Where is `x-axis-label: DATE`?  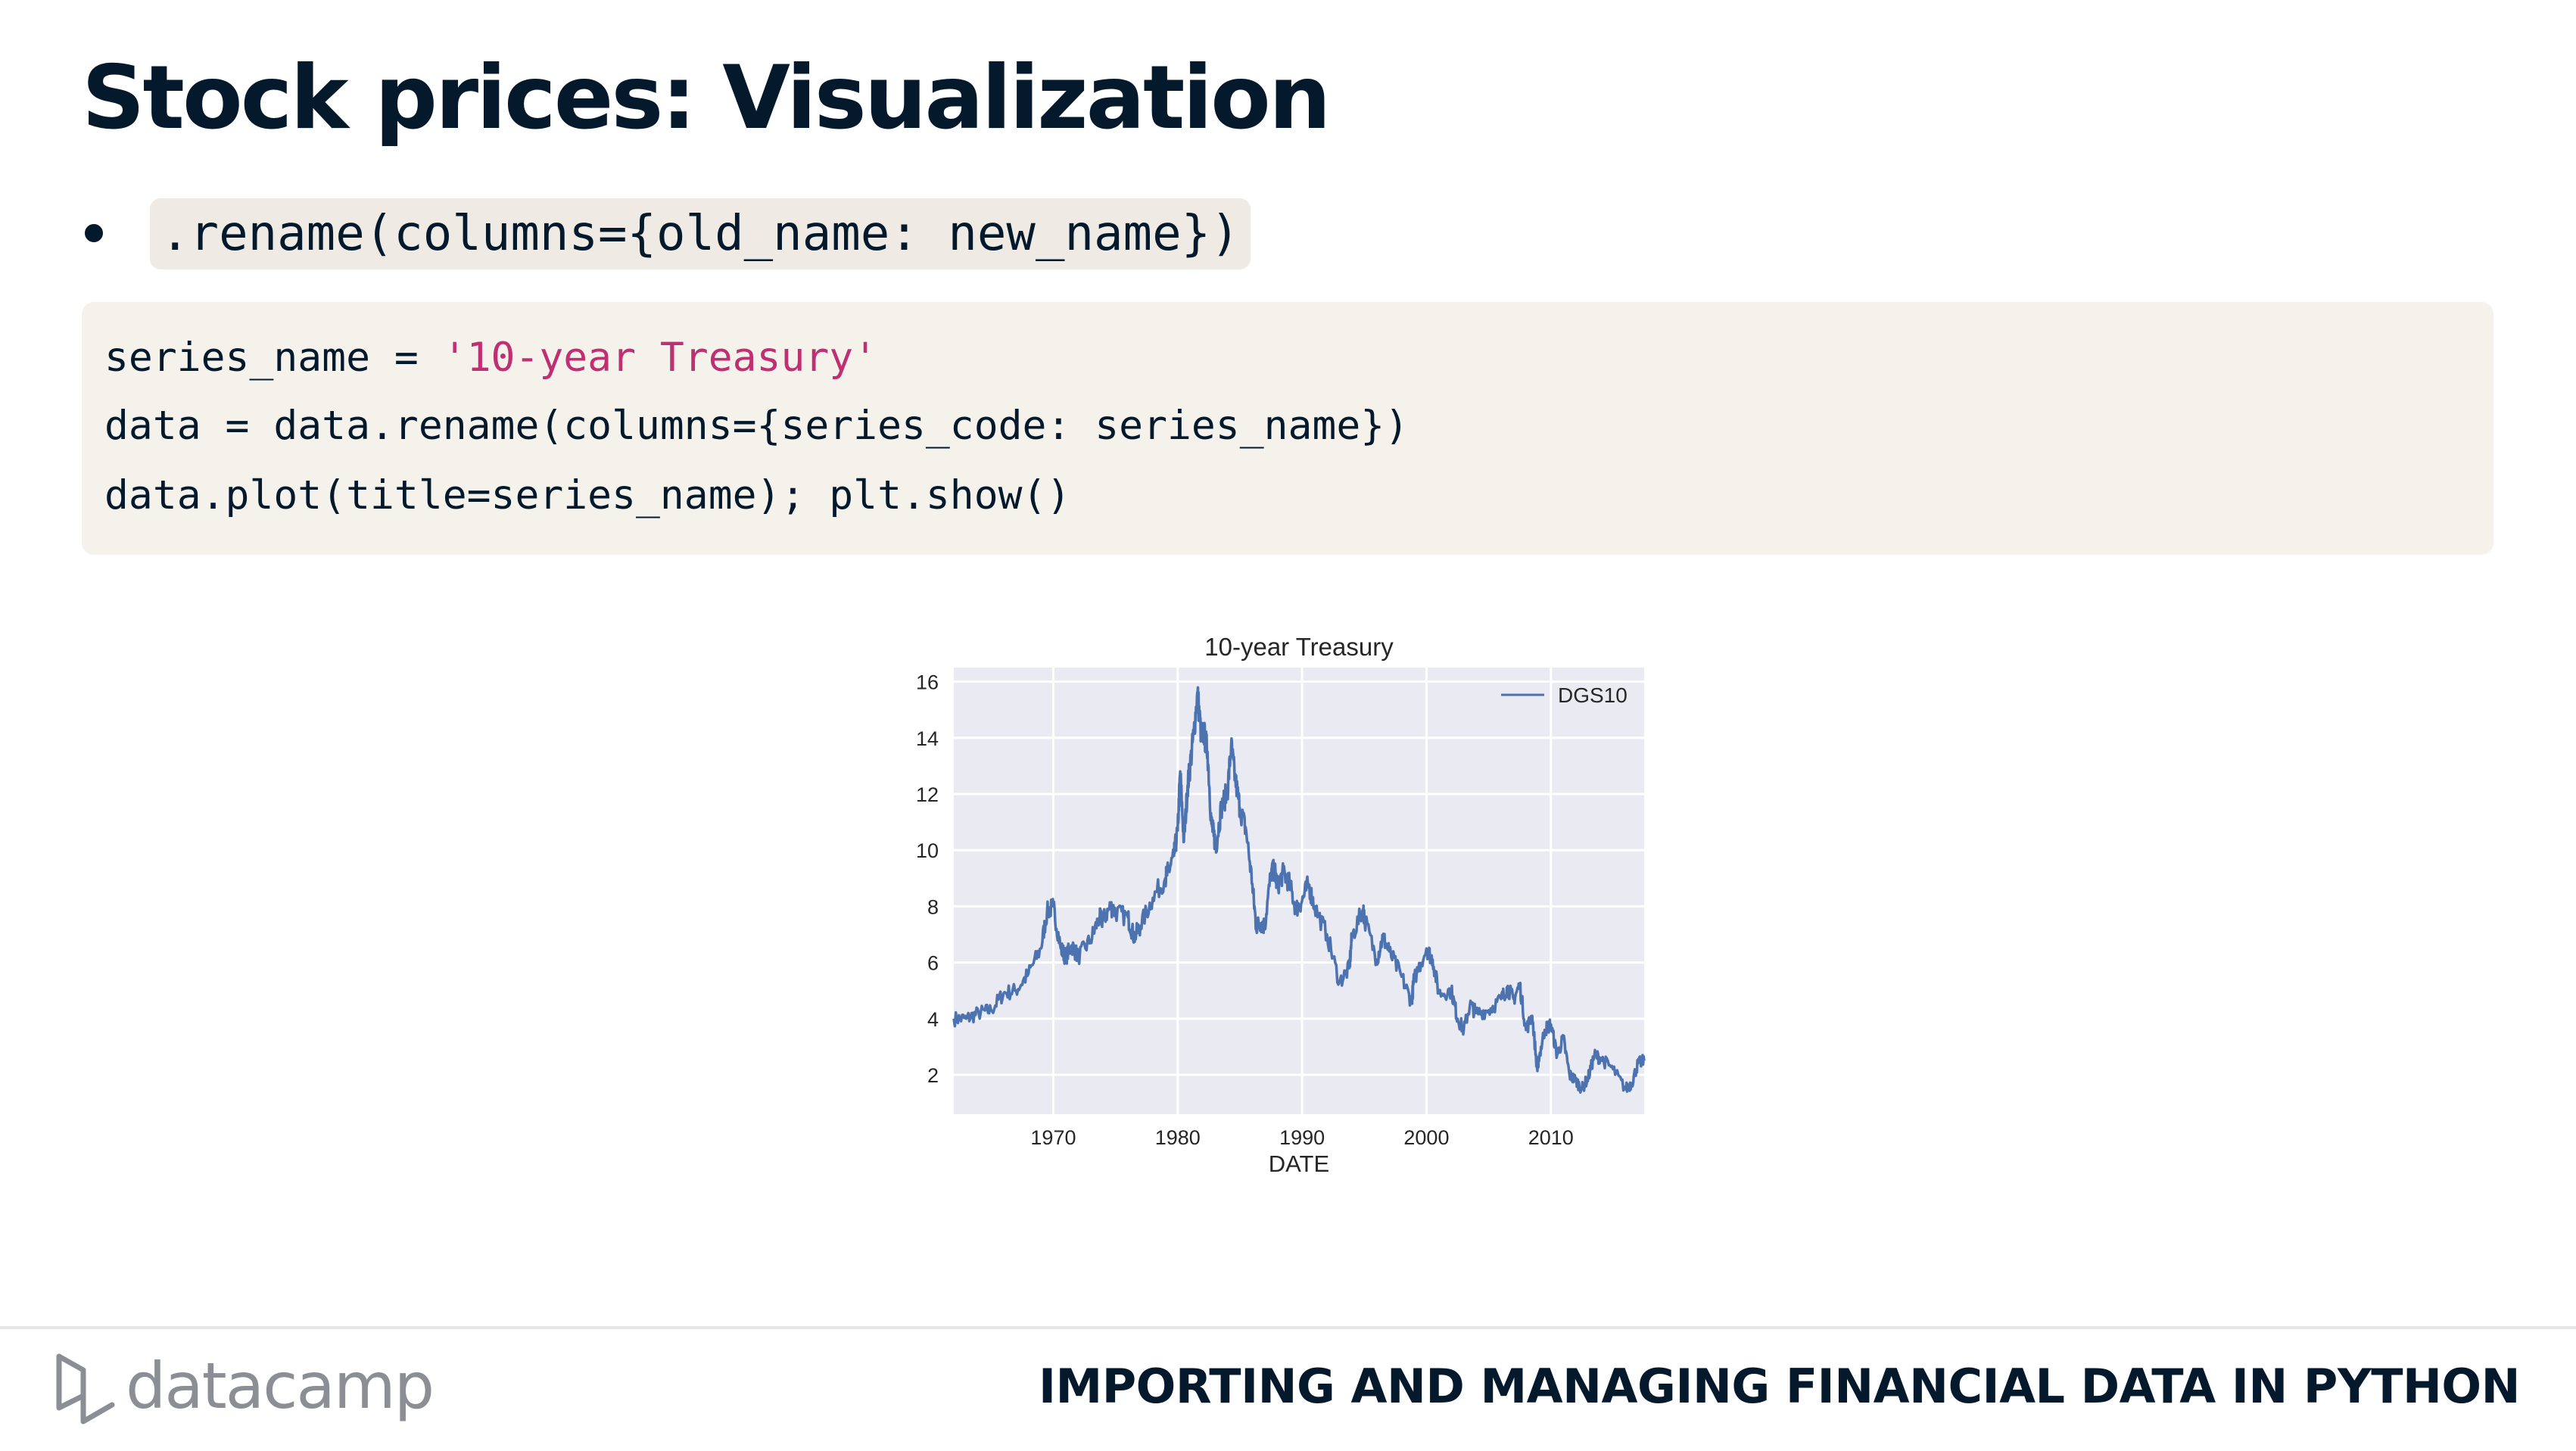
x-axis-label: DATE is located at coordinates (1299, 1164).